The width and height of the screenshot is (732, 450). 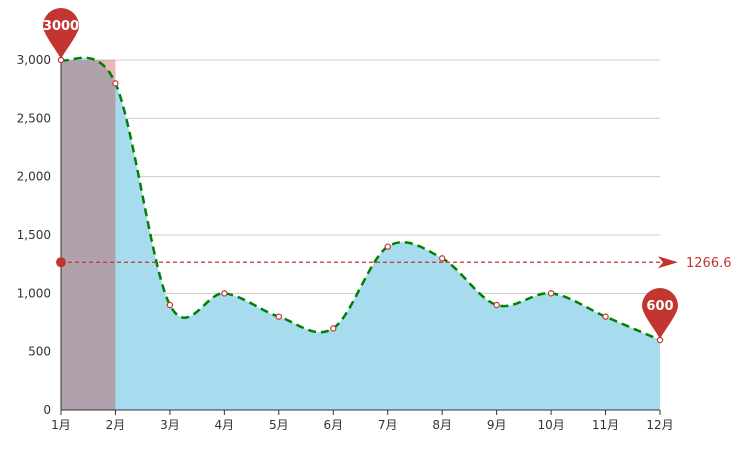 I want to click on min-pin-label: 600, so click(x=659, y=306).